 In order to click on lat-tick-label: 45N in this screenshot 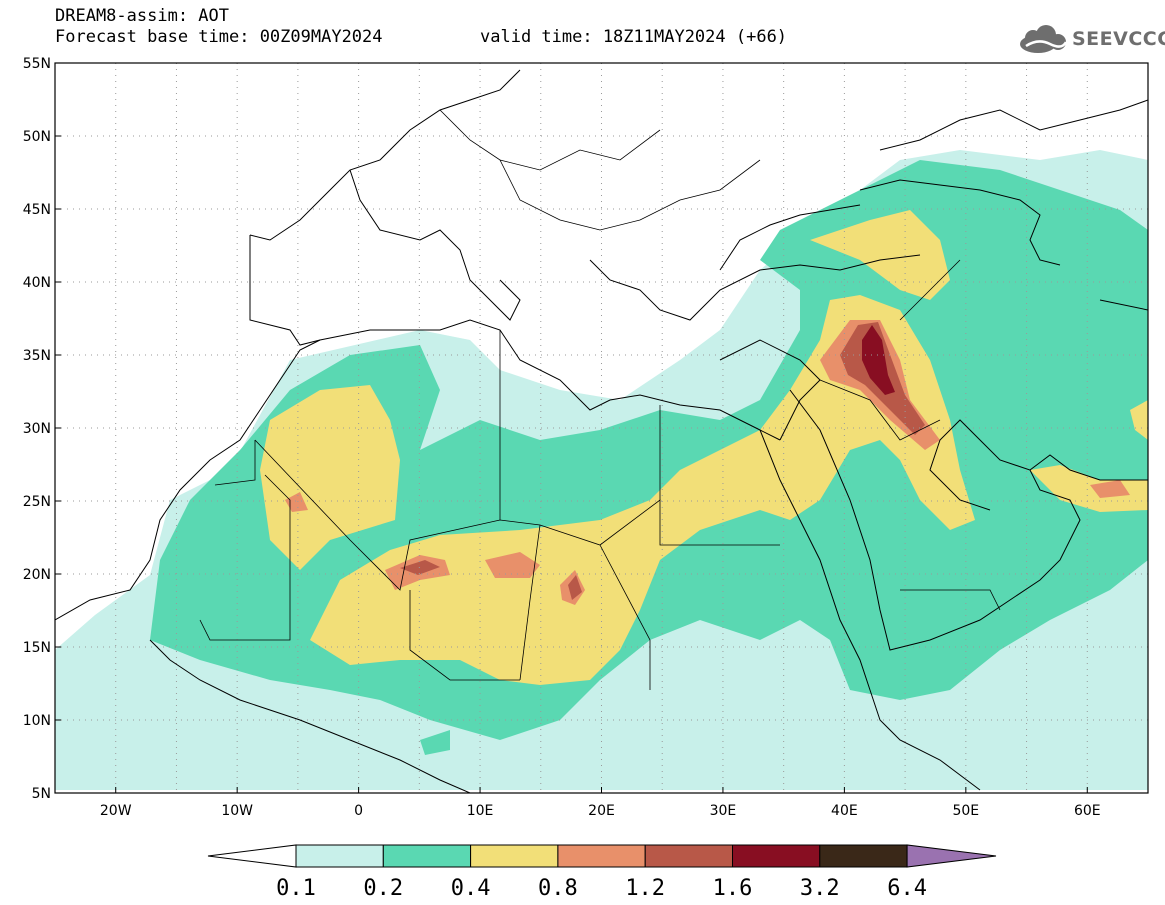, I will do `click(37, 210)`.